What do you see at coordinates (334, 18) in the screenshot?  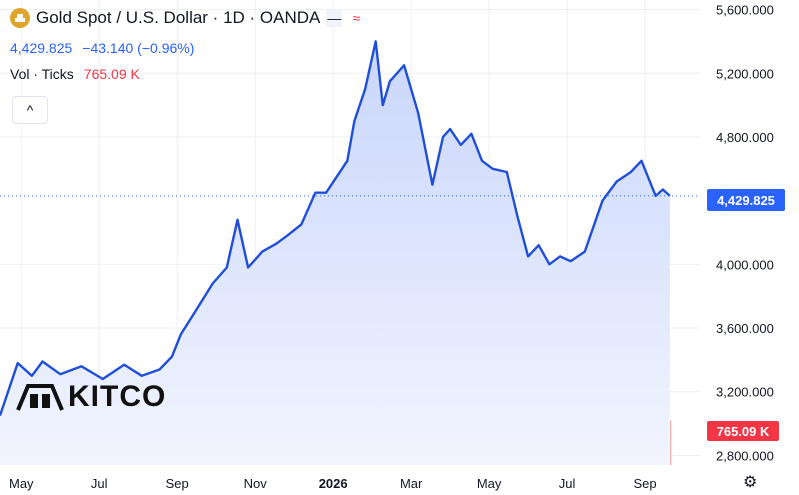 I see `minus-icon: —` at bounding box center [334, 18].